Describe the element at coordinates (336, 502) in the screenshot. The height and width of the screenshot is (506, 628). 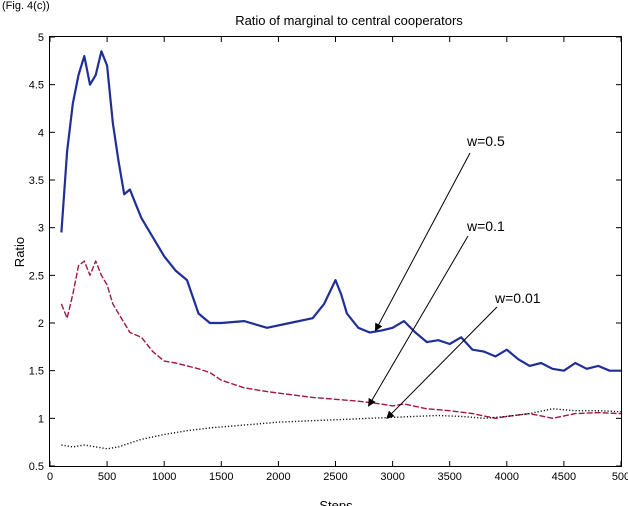
I see `x-axis-label: Steps` at that location.